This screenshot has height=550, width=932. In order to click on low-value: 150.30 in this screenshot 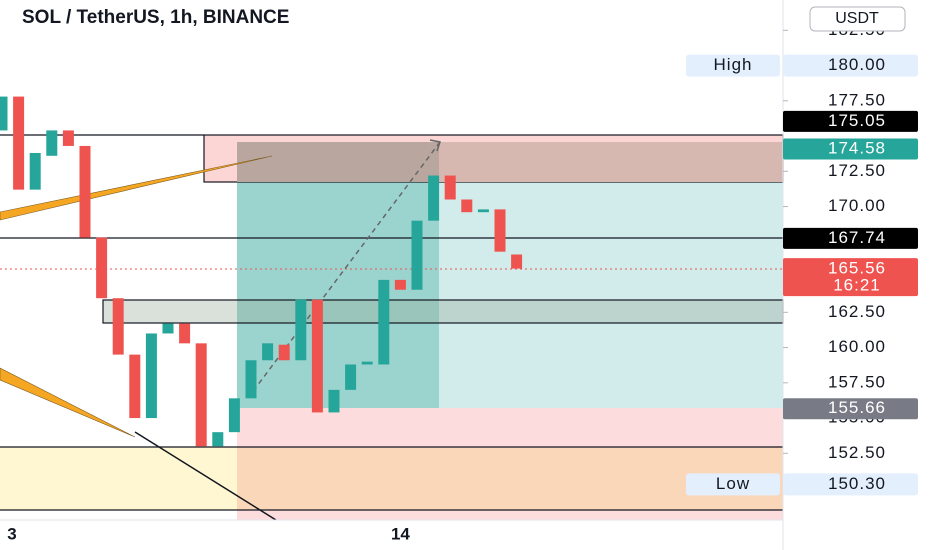, I will do `click(857, 483)`.